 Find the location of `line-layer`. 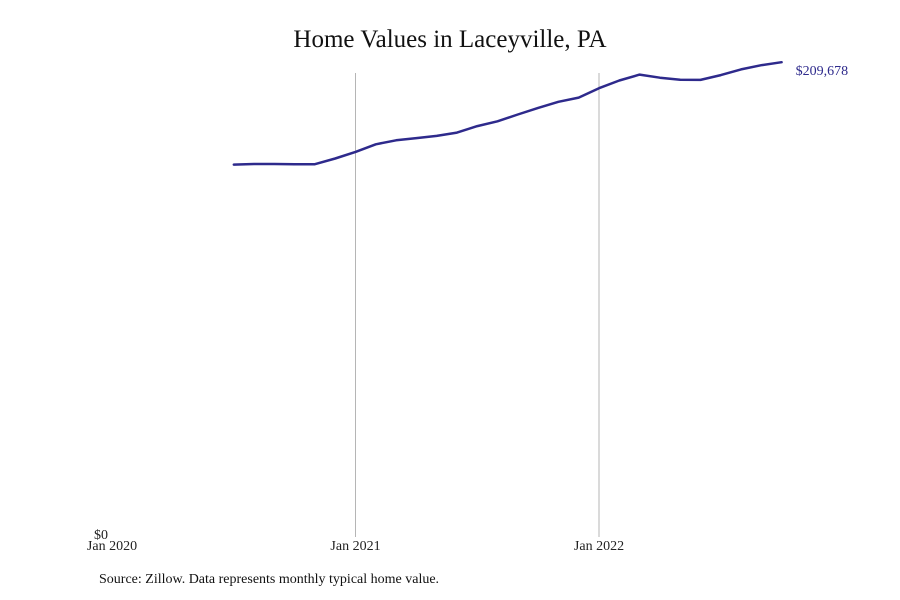

line-layer is located at coordinates (507, 113).